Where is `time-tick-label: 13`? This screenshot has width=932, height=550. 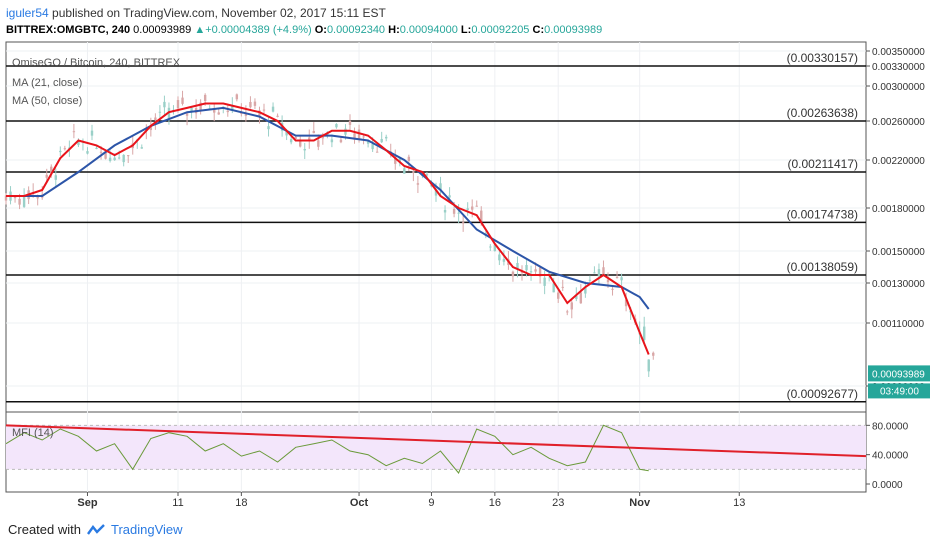 time-tick-label: 13 is located at coordinates (739, 503).